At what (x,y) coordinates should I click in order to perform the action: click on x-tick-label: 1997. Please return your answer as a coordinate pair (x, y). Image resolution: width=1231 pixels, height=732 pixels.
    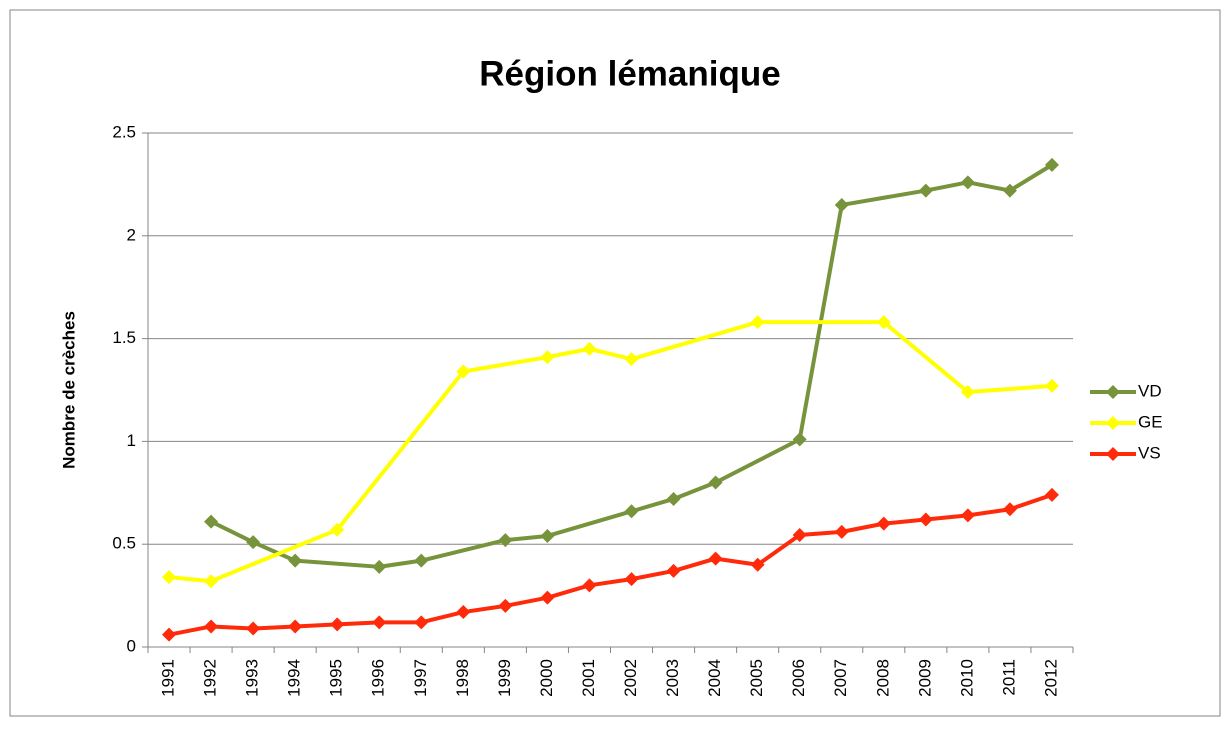
    Looking at the image, I should click on (420, 678).